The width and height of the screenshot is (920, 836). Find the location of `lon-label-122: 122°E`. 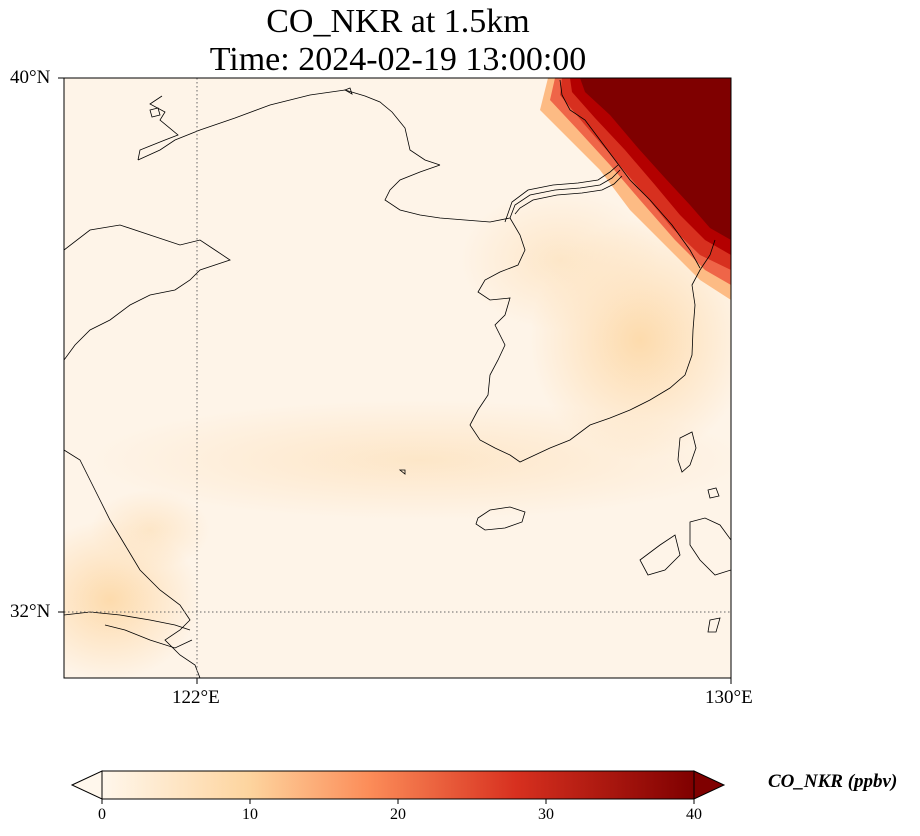

lon-label-122: 122°E is located at coordinates (196, 697).